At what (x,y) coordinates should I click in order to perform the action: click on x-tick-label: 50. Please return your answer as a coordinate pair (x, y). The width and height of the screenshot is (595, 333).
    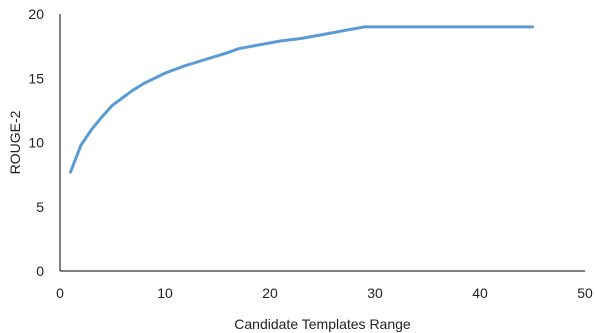
    Looking at the image, I should click on (585, 293).